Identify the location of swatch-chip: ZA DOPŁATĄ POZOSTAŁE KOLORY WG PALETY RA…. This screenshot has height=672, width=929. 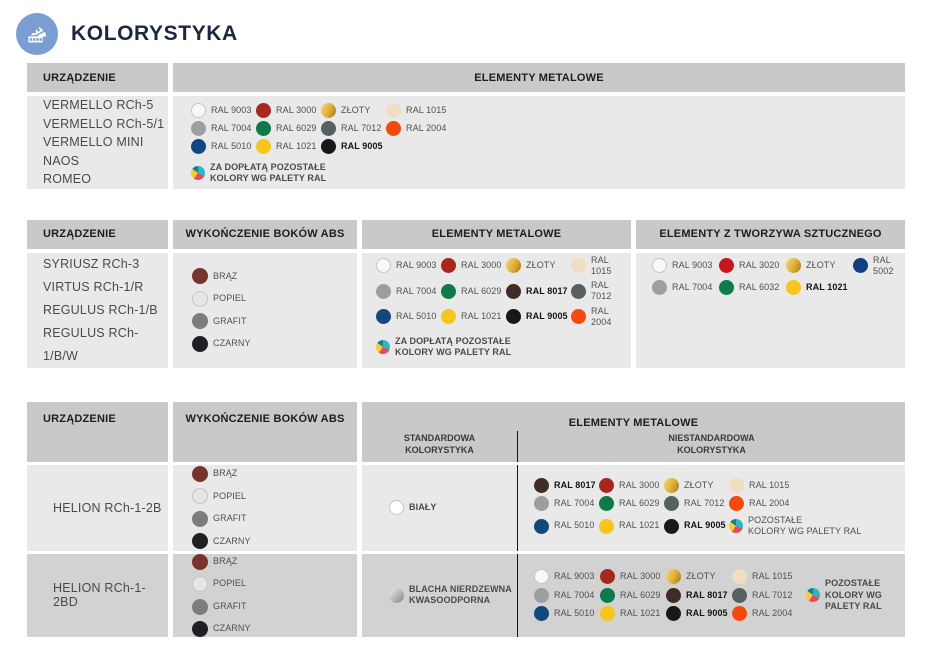
(548, 173).